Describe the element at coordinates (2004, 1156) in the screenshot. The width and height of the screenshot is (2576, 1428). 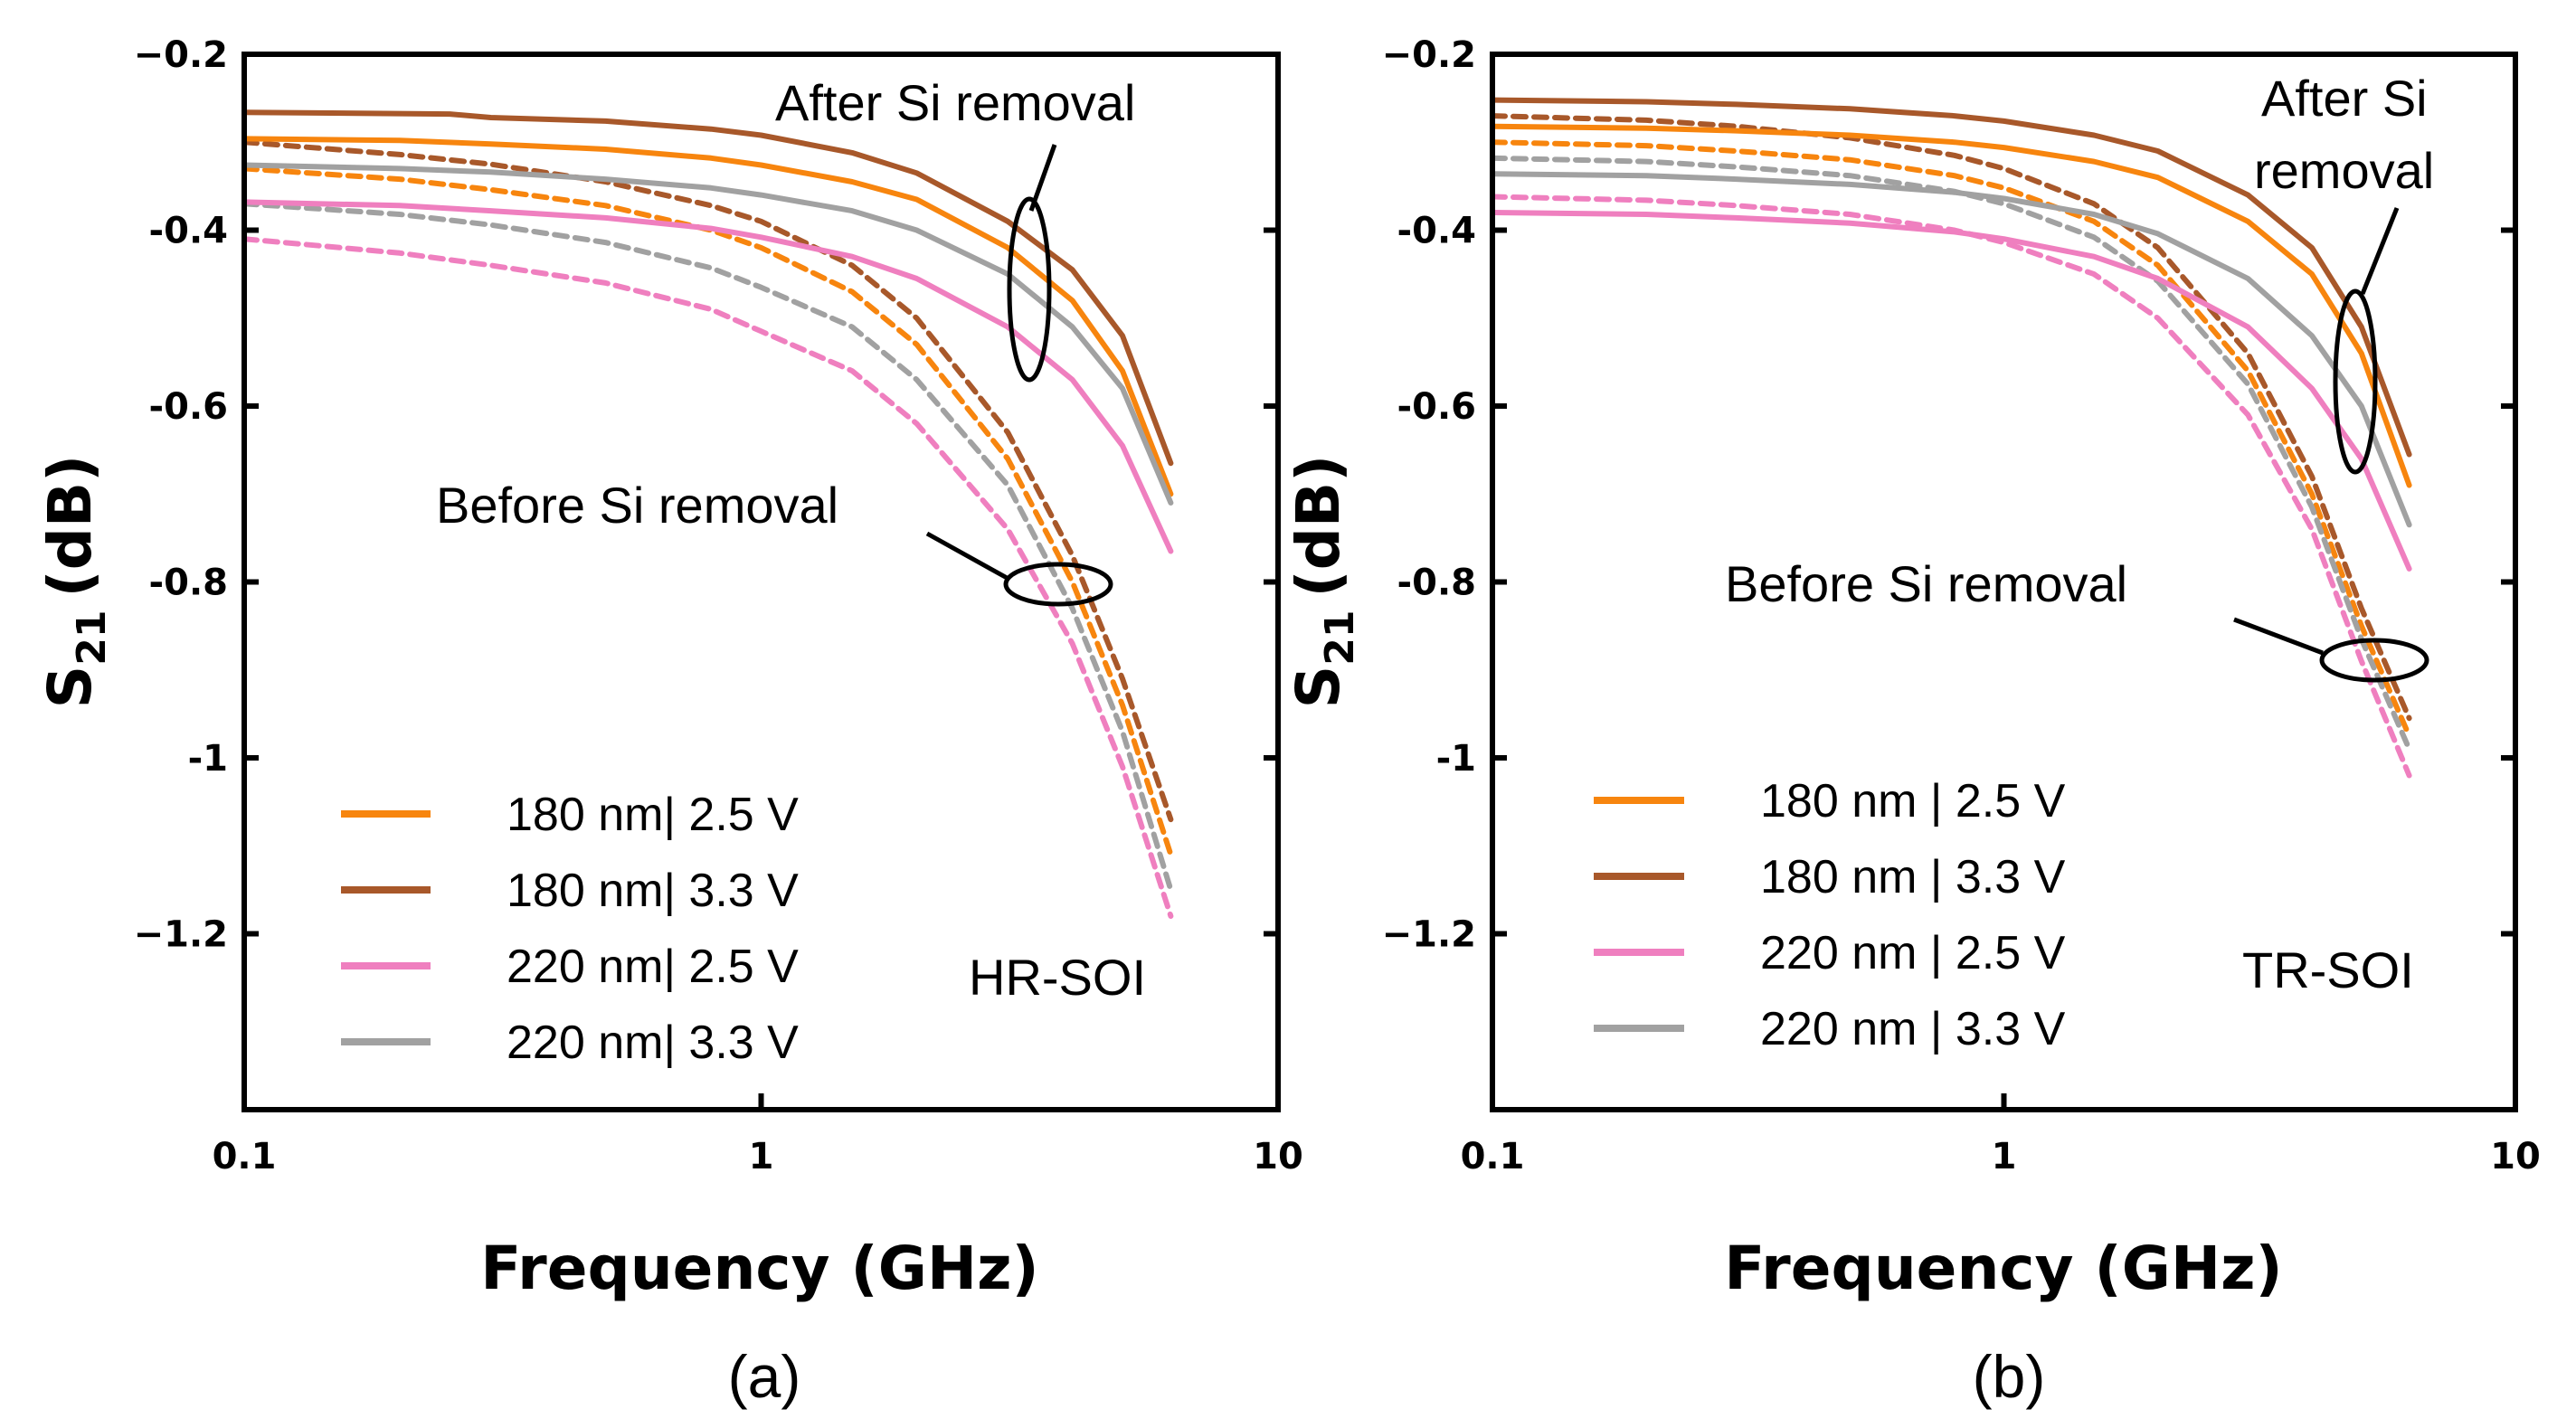
I see `x-tick-label-b-1: 1` at that location.